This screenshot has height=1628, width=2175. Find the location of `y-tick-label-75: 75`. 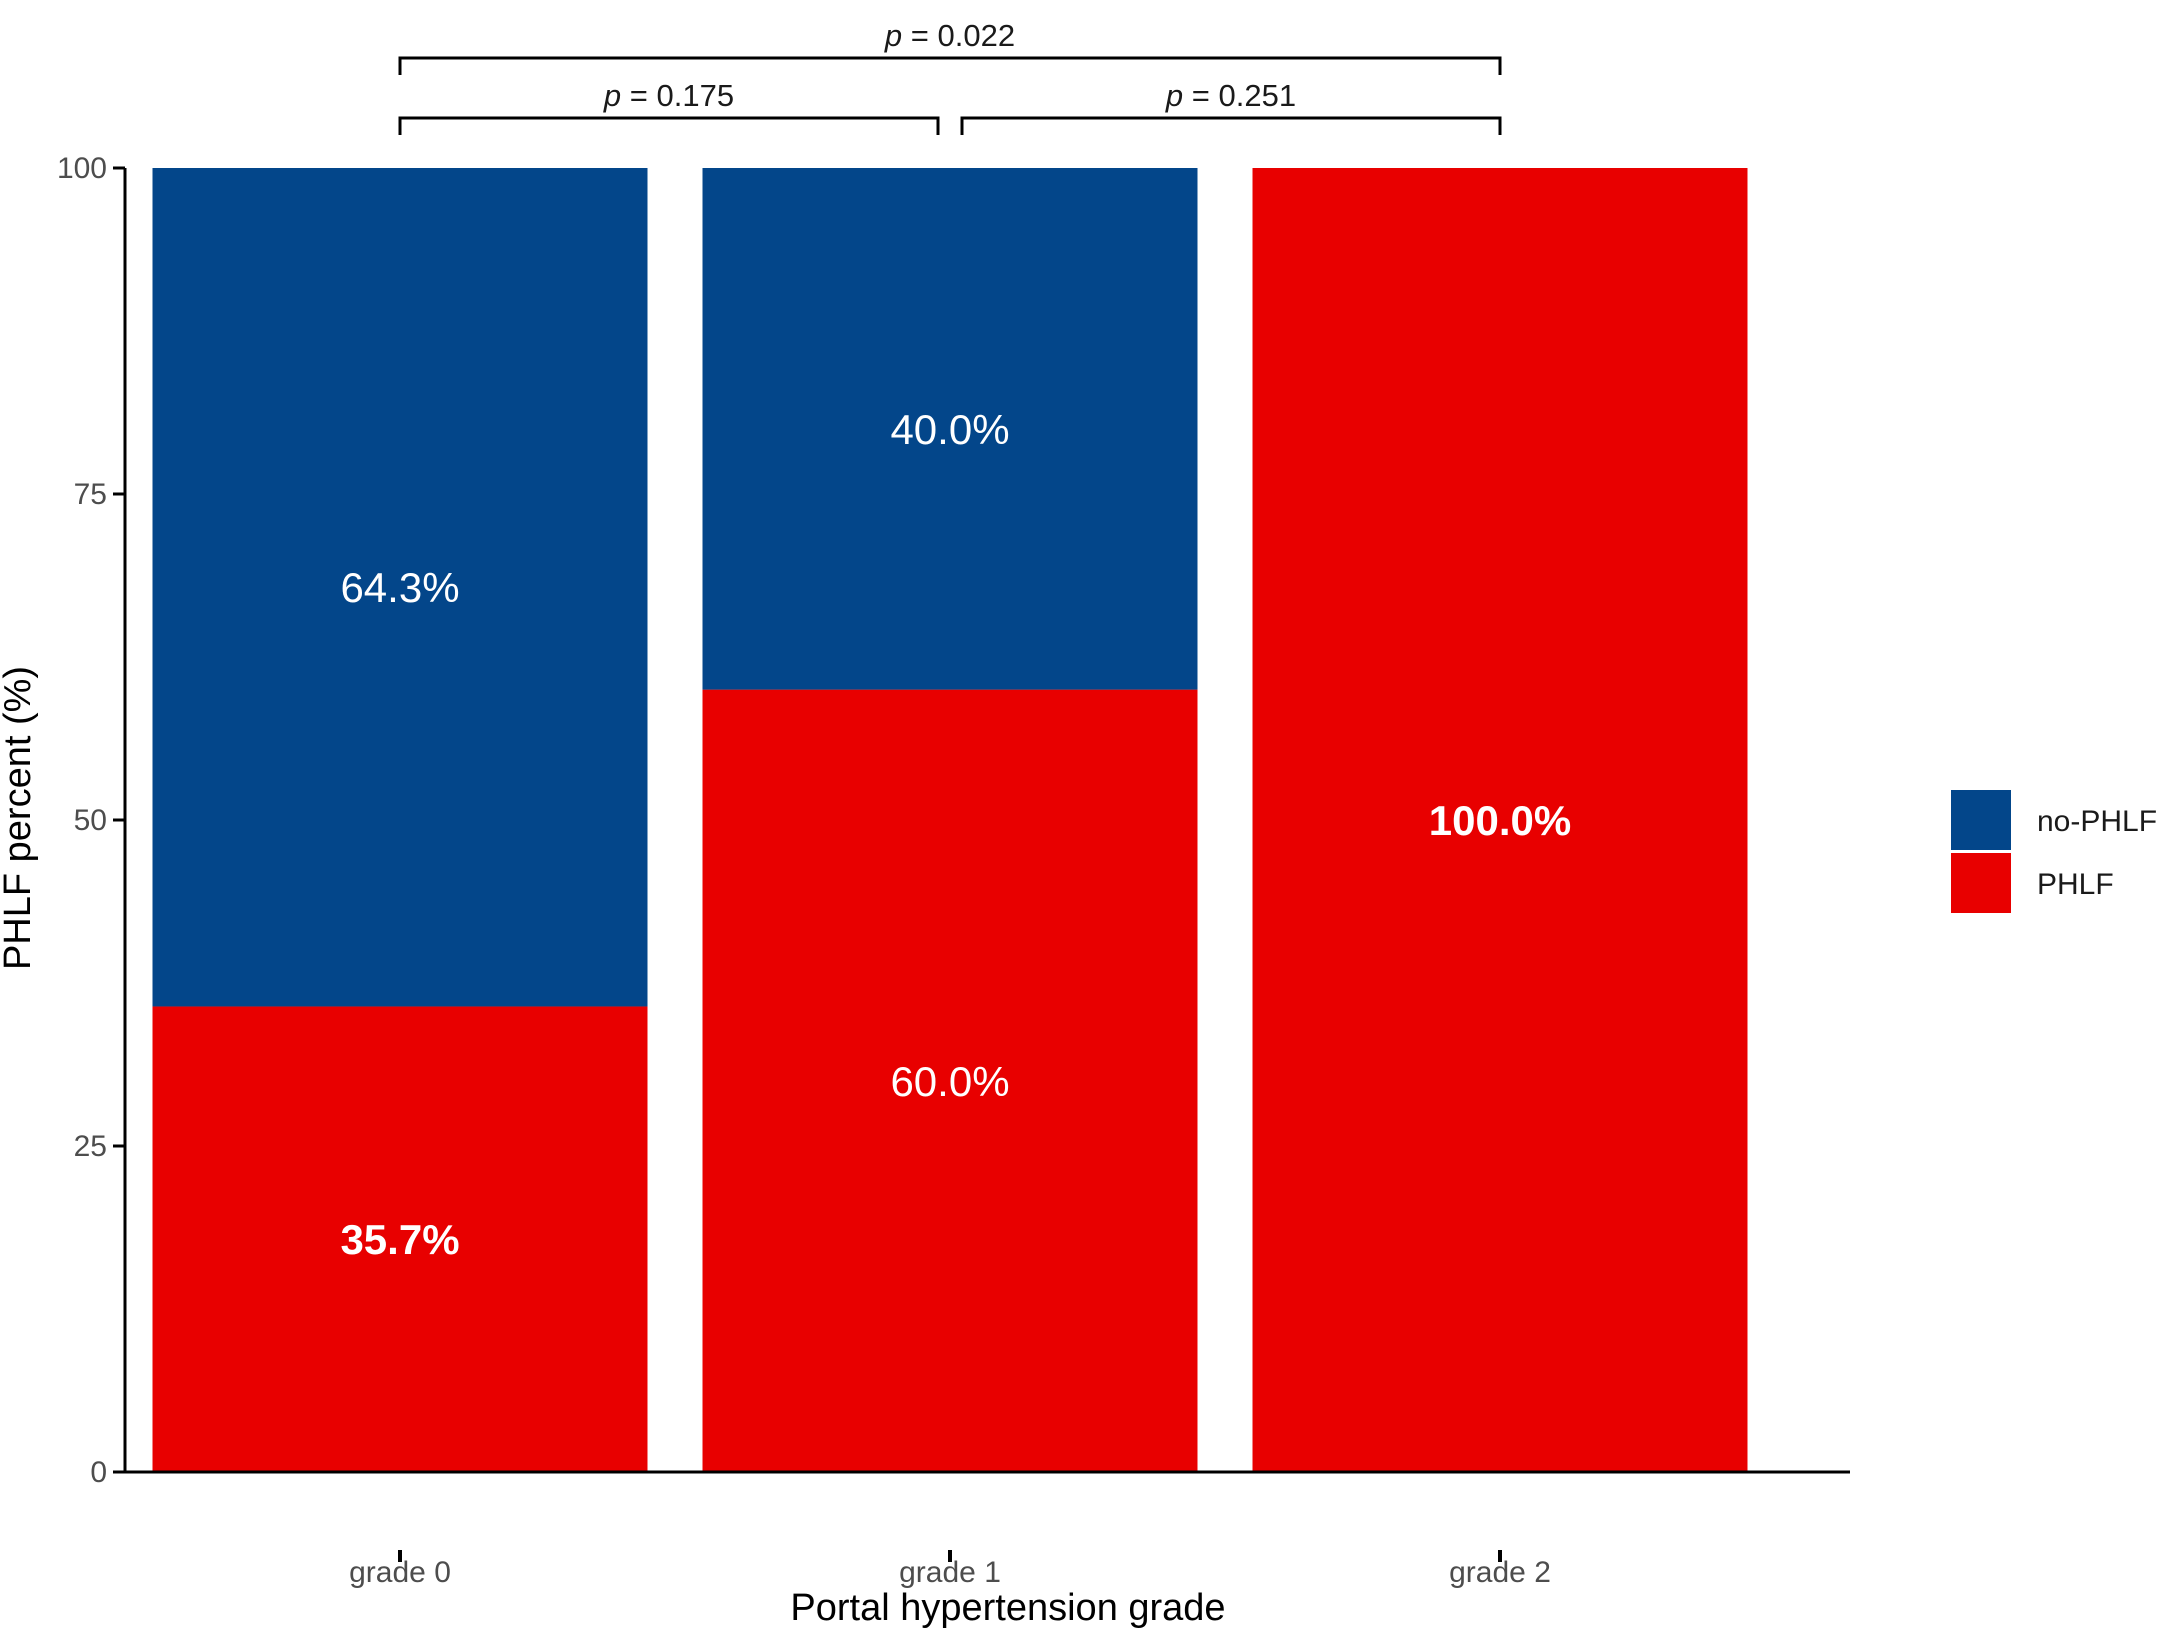

y-tick-label-75: 75 is located at coordinates (90, 494).